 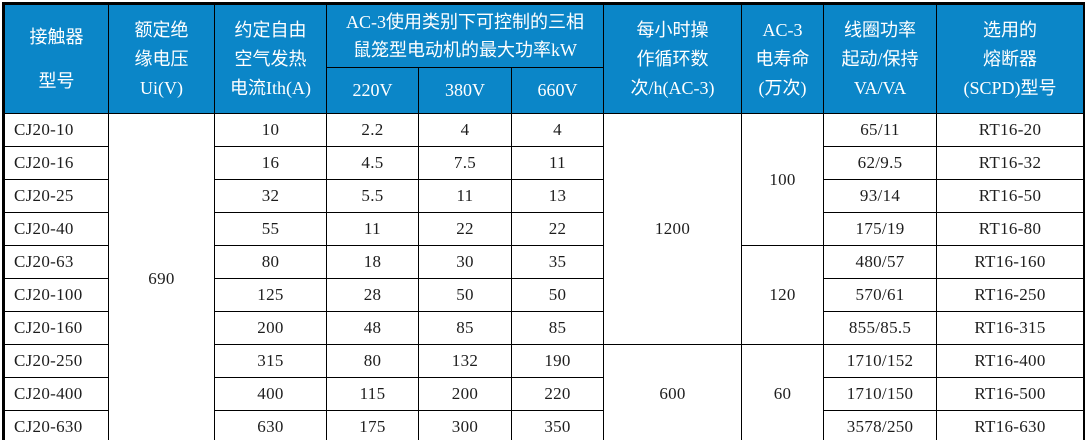 What do you see at coordinates (270, 394) in the screenshot?
I see `cell-ith: 400` at bounding box center [270, 394].